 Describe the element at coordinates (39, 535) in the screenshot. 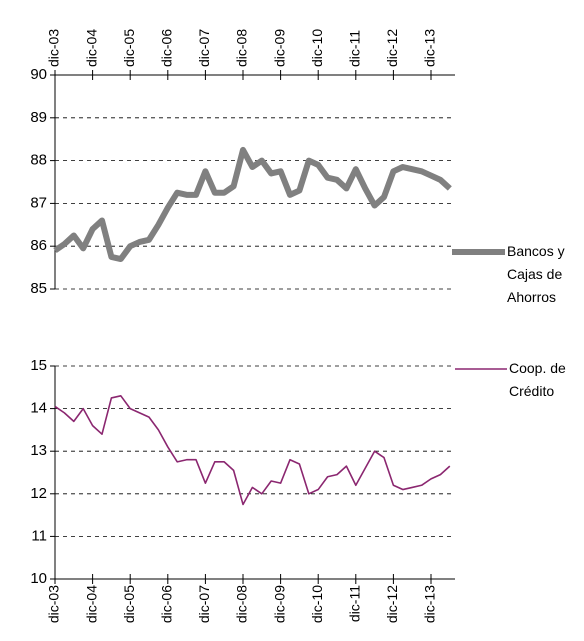

I see `y-tick-label: 11` at that location.